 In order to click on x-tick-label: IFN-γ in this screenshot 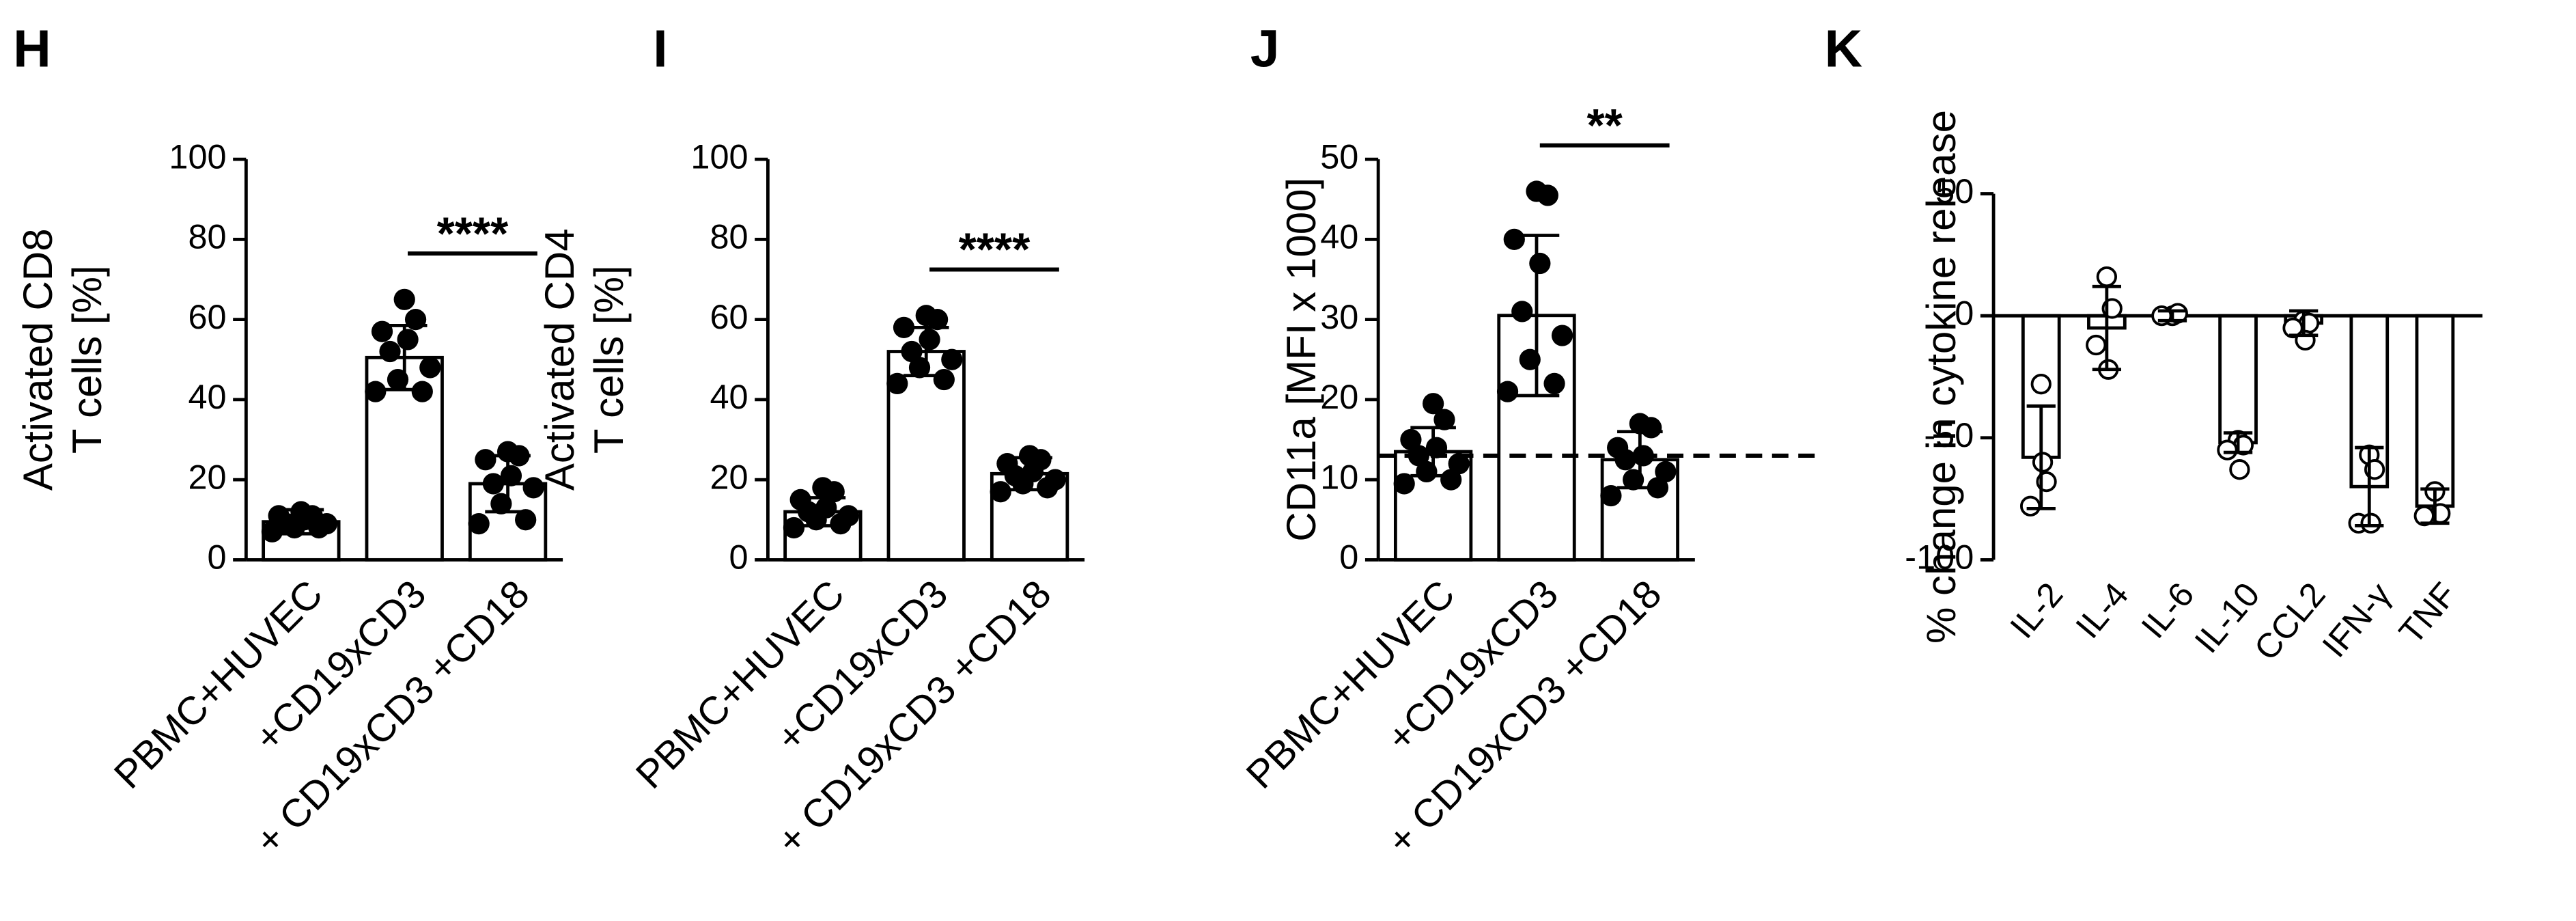, I will do `click(2356, 620)`.